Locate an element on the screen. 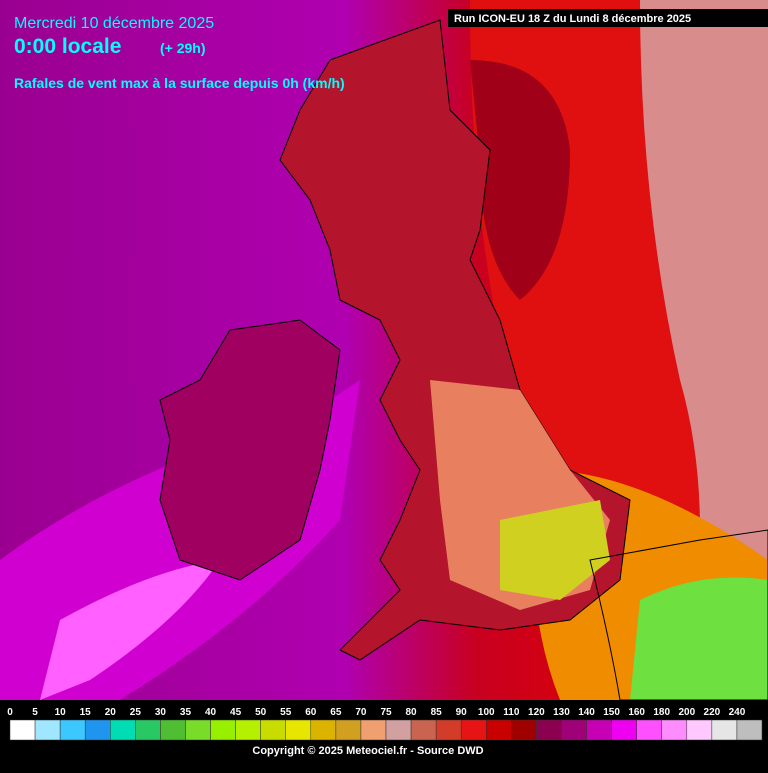 This screenshot has height=773, width=768. legend-label: 15 is located at coordinates (86, 712).